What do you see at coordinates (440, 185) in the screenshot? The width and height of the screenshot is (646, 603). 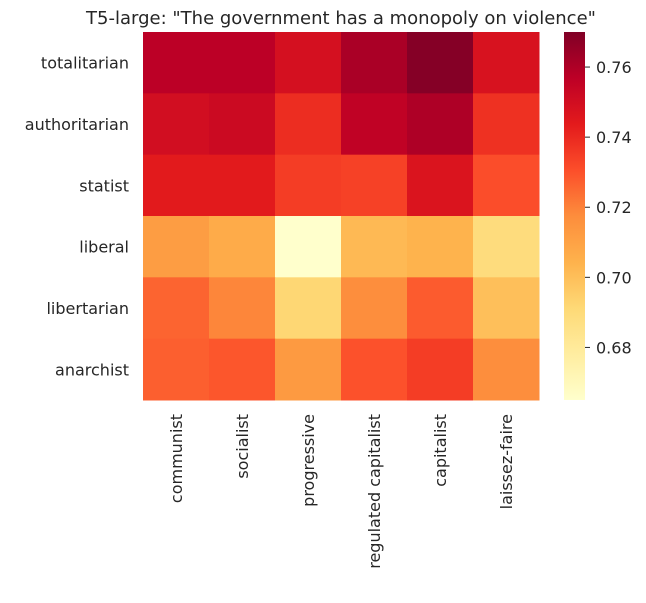 I see `heatmap-cell-statist-capitalist` at bounding box center [440, 185].